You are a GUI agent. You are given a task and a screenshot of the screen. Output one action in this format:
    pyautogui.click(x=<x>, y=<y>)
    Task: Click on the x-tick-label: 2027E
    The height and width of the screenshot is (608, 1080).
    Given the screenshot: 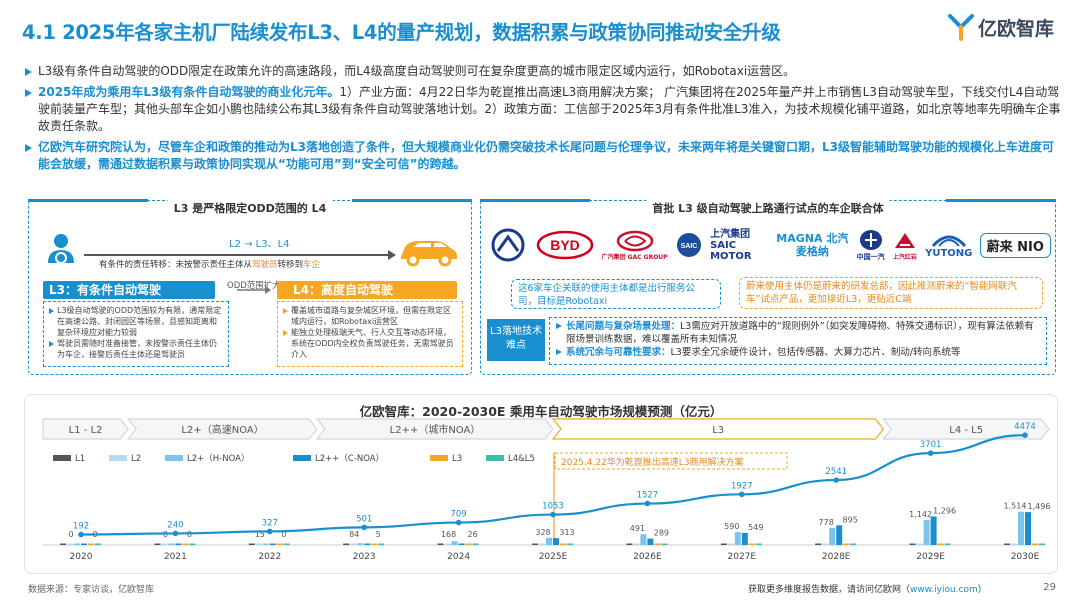 What is the action you would take?
    pyautogui.click(x=742, y=557)
    